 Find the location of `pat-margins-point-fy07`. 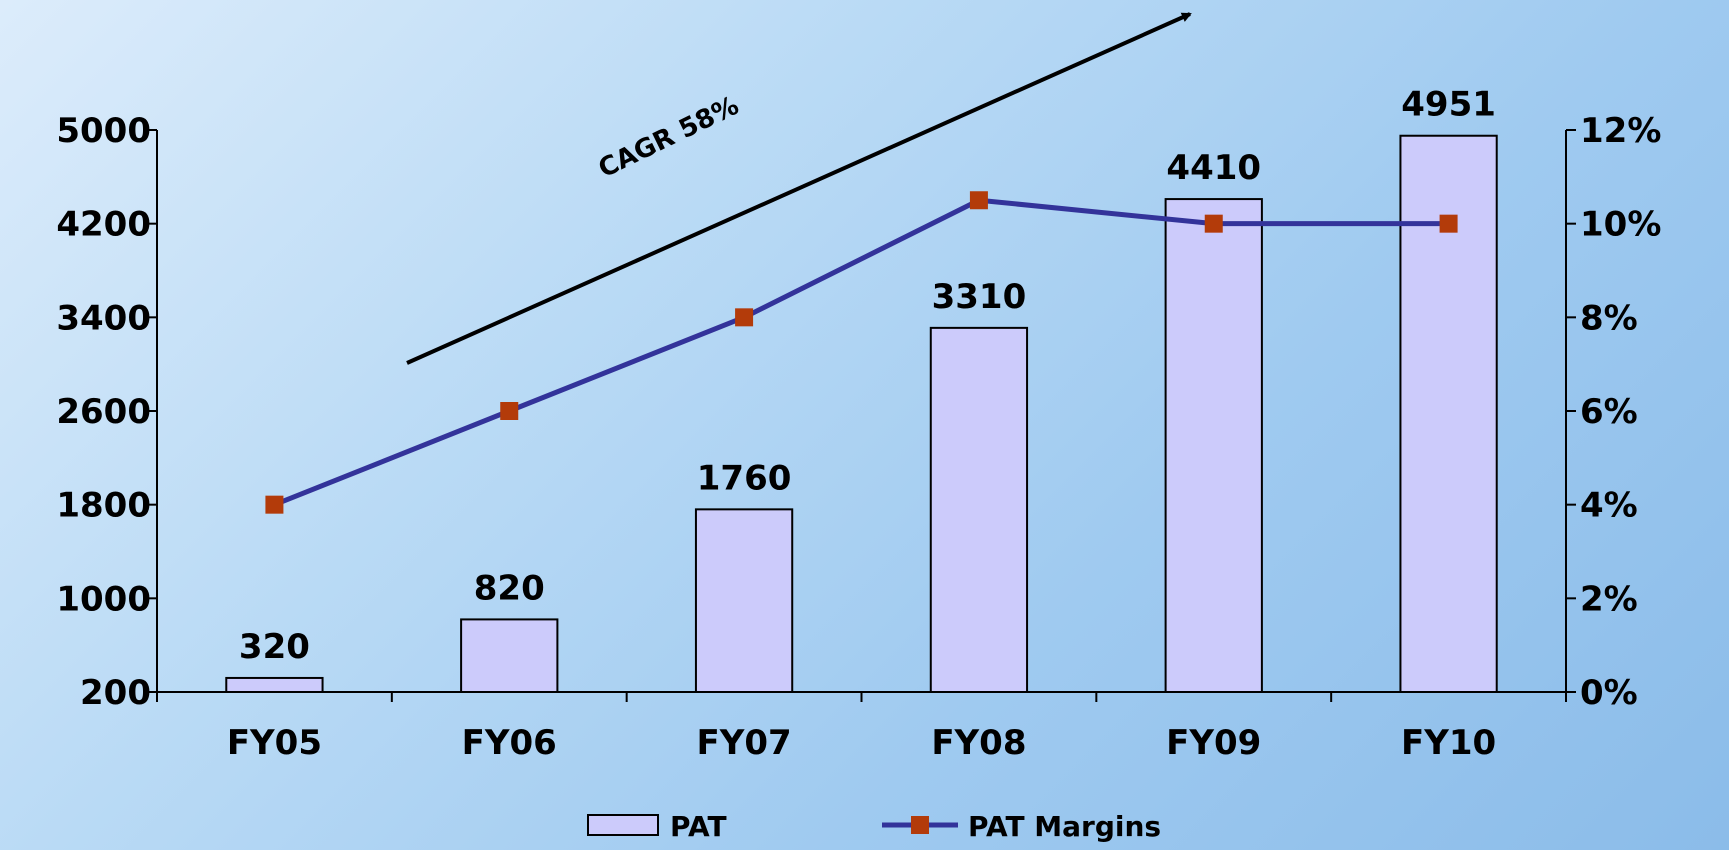

pat-margins-point-fy07 is located at coordinates (744, 317).